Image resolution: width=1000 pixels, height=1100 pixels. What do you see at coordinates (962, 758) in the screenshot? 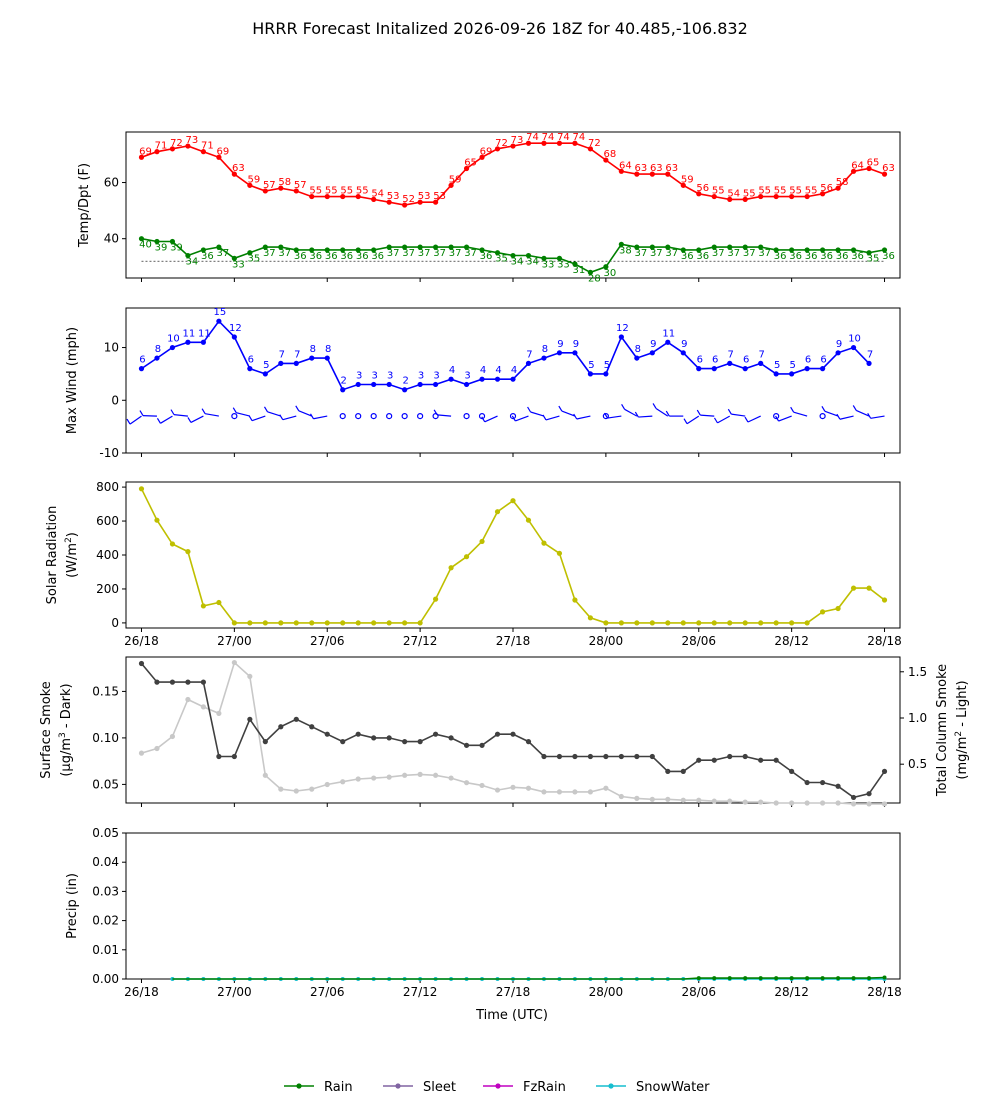
I see `label-part: (mg/m` at bounding box center [962, 758].